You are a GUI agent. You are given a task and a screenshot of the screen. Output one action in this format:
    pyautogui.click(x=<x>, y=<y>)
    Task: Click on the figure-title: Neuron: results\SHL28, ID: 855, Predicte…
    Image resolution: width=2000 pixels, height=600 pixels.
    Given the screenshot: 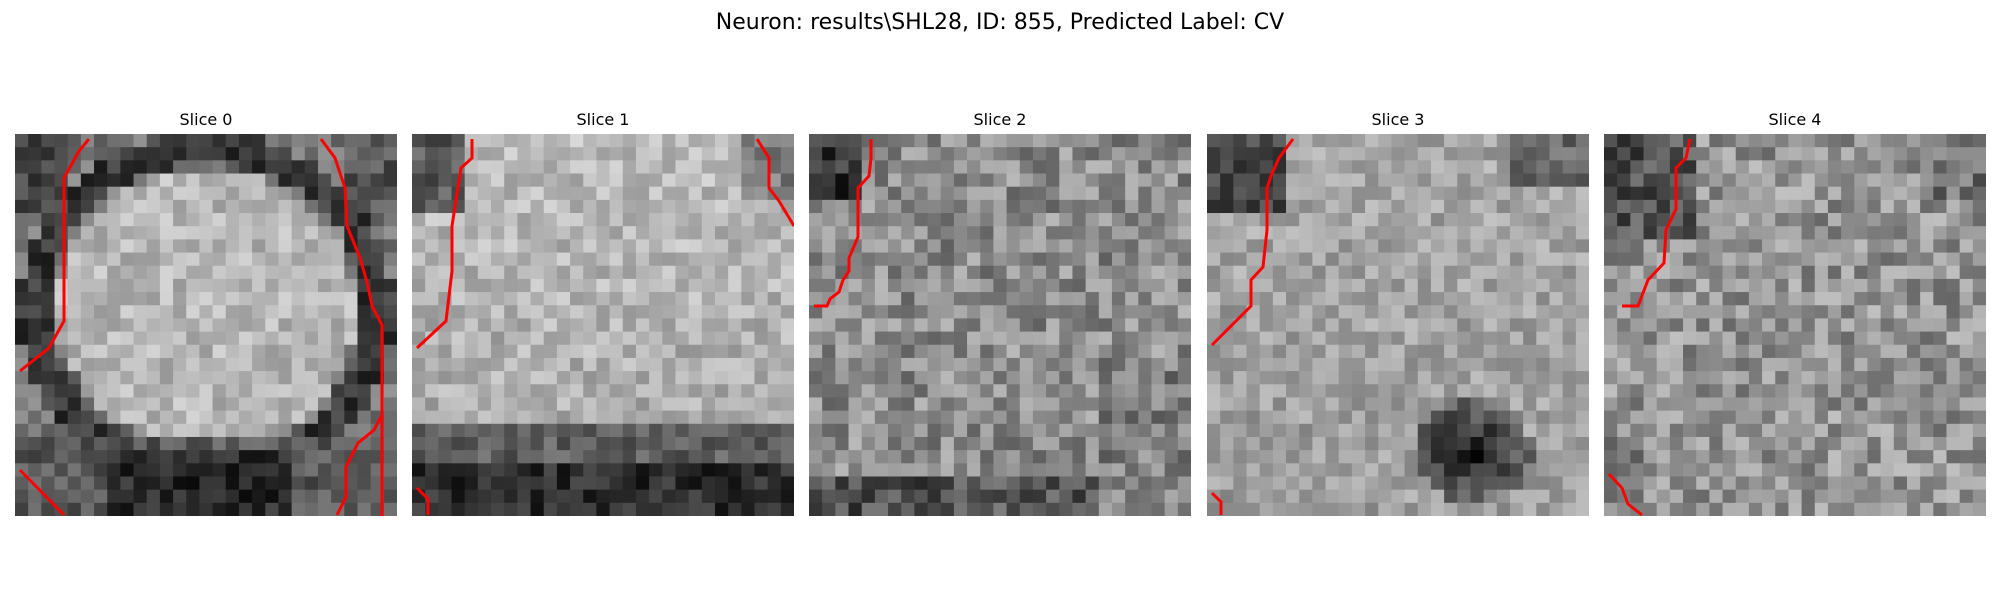 What is the action you would take?
    pyautogui.click(x=1000, y=22)
    